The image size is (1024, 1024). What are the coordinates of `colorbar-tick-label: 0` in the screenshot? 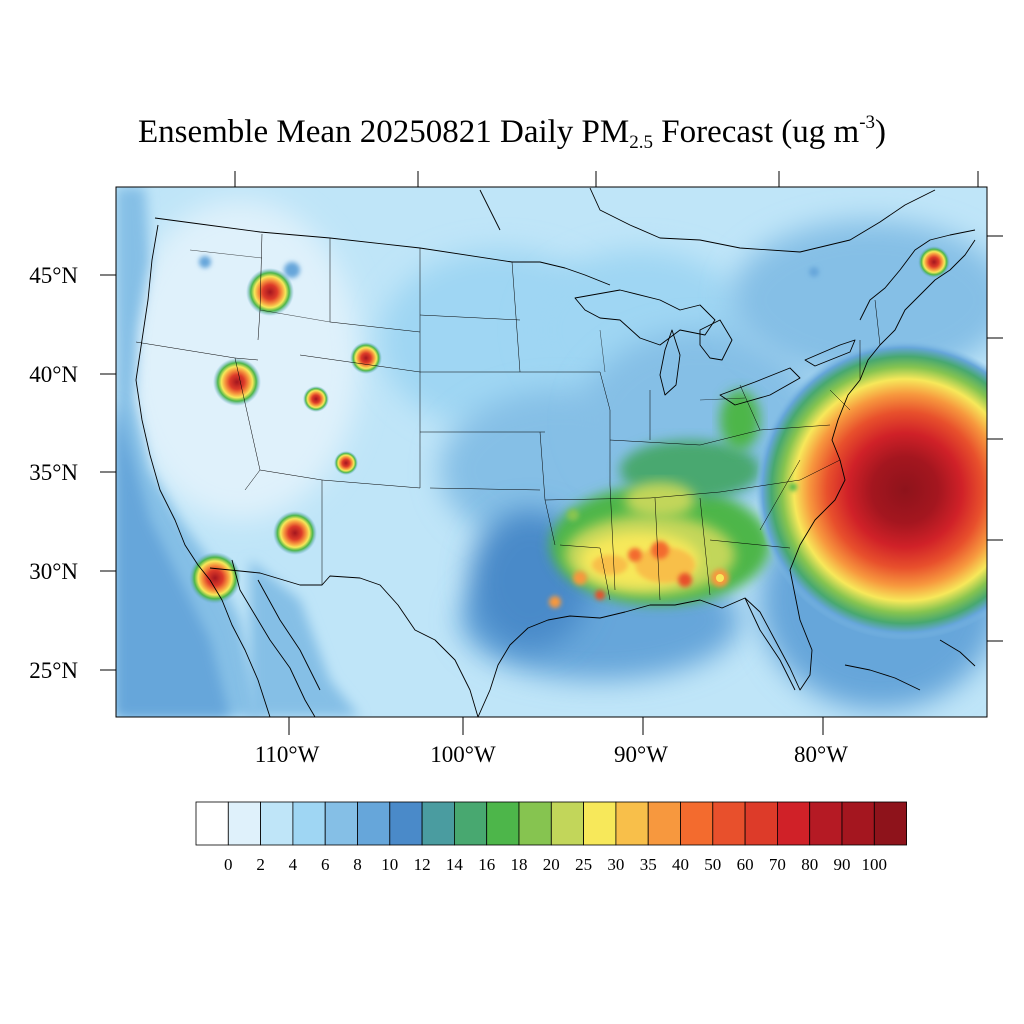 It's located at (228, 864).